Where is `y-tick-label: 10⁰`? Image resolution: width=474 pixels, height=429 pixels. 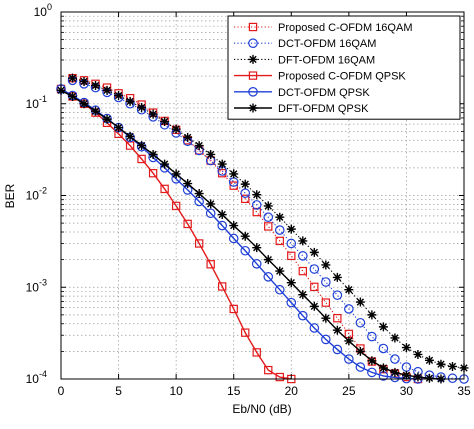 y-tick-label: 10⁰ is located at coordinates (43, 10).